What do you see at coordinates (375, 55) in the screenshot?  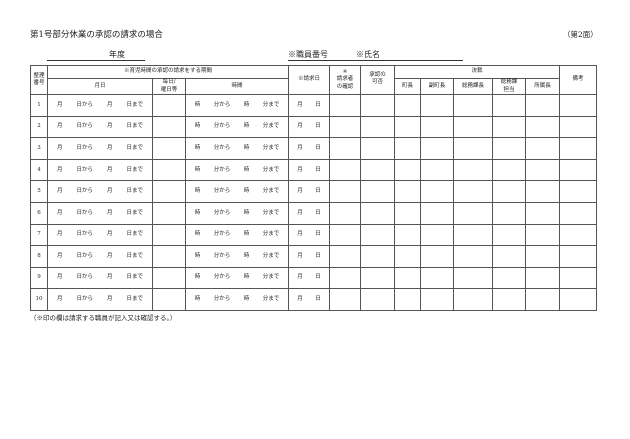 I see `staff-info-field: ※職員番号 ※氏名` at bounding box center [375, 55].